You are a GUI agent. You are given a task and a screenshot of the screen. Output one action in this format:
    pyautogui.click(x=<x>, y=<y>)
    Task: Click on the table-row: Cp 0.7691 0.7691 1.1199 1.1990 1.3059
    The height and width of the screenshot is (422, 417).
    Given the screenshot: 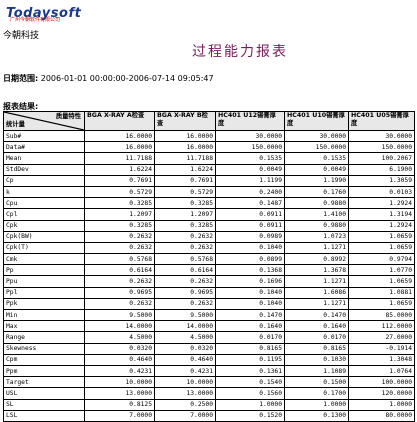 What is the action you would take?
    pyautogui.click(x=209, y=180)
    